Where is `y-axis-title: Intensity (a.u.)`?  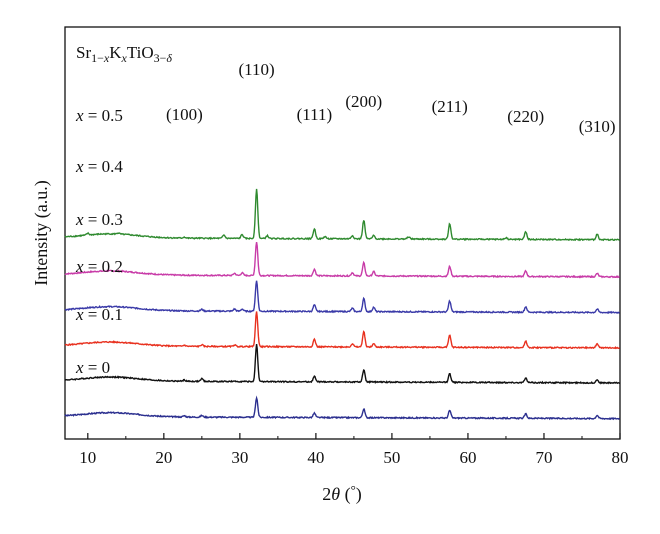 y-axis-title: Intensity (a.u.) is located at coordinates (41, 232).